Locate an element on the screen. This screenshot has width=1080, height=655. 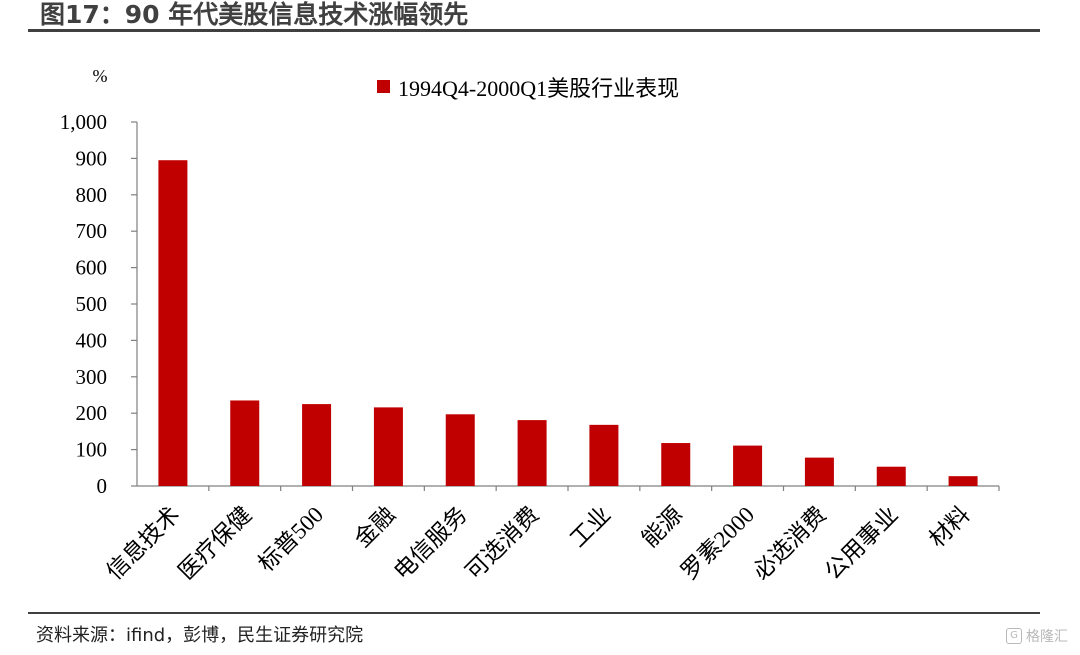
y-tick-label: 1,000 is located at coordinates (83, 122).